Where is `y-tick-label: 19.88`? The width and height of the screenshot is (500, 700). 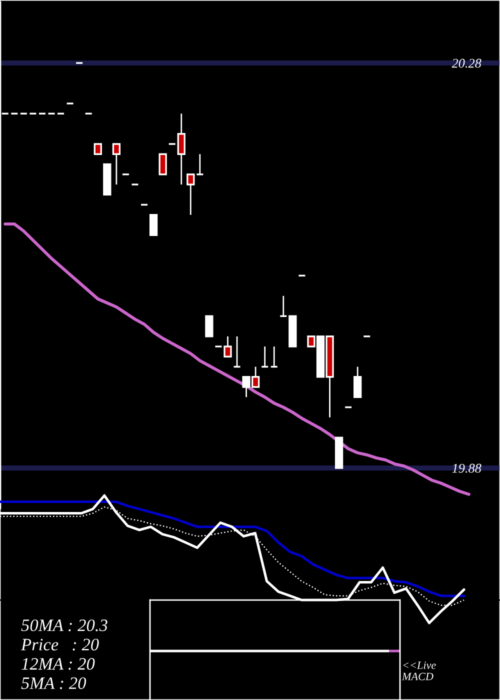 y-tick-label: 19.88 is located at coordinates (467, 468).